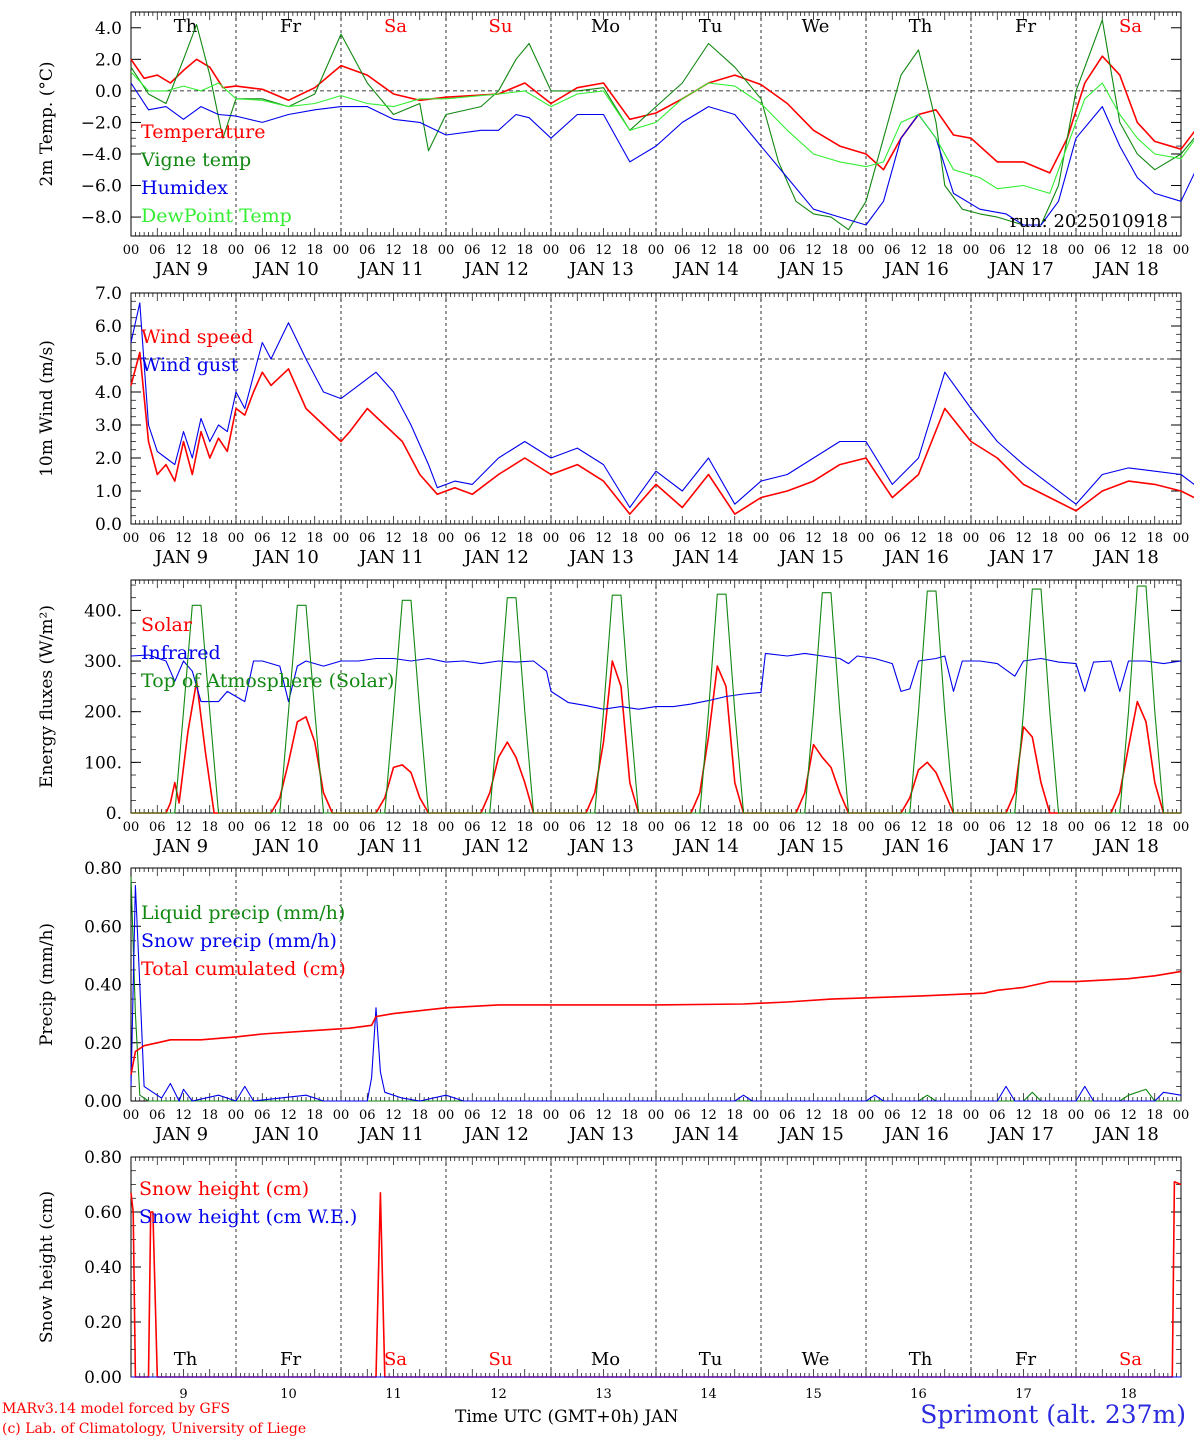 The image size is (1194, 1440). Describe the element at coordinates (705, 269) in the screenshot. I see `date-label: JAN 14` at that location.